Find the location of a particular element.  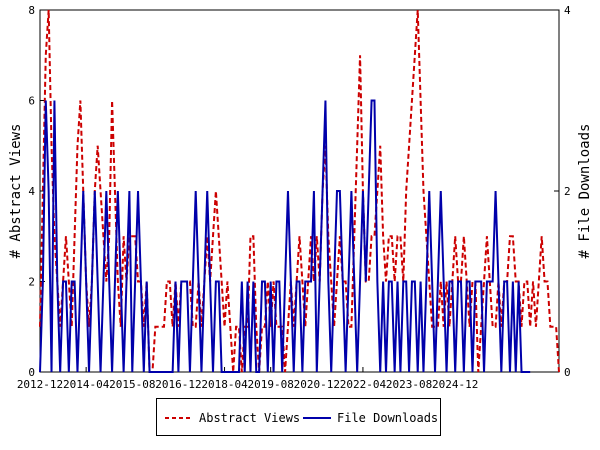

right-tick-label: 4 is located at coordinates (567, 10).